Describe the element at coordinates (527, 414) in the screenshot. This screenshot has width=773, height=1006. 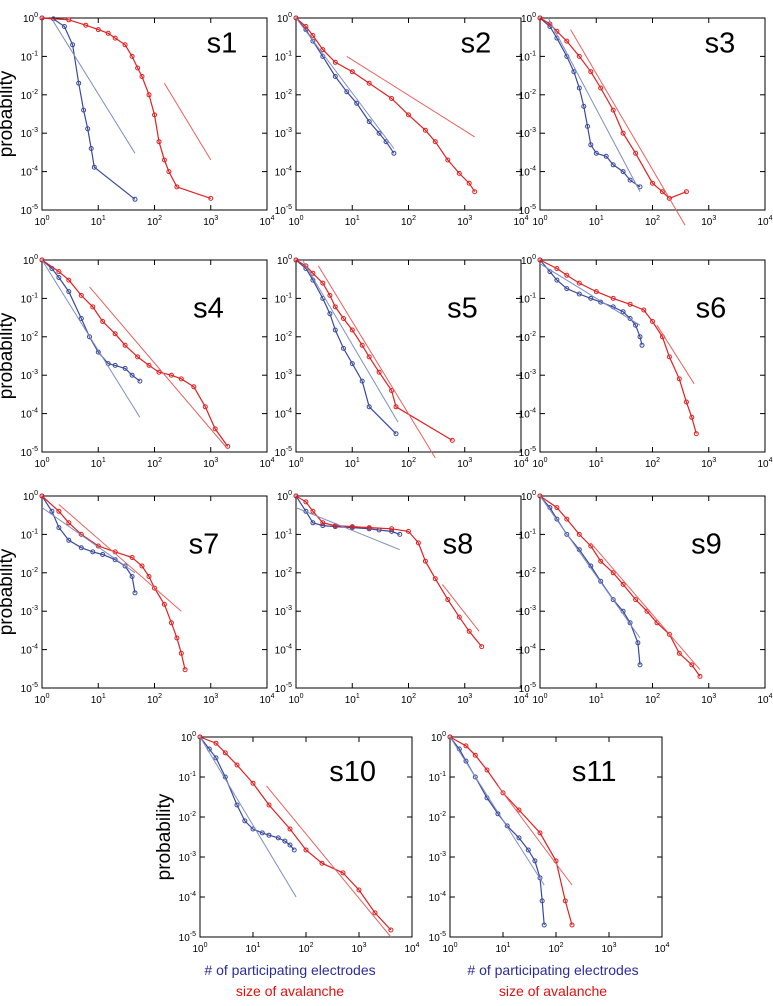
I see `y-tick-label-s6: 10⁻⁴` at that location.